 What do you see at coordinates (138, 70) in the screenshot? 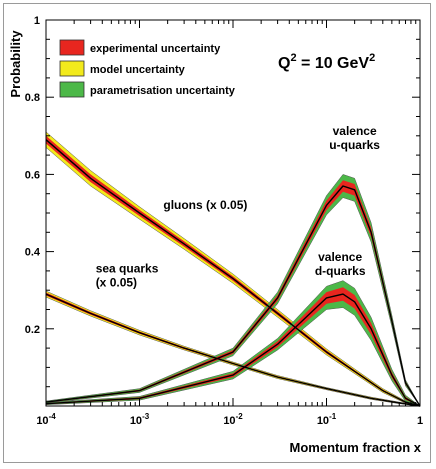
I see `legend-label: model uncertainty` at bounding box center [138, 70].